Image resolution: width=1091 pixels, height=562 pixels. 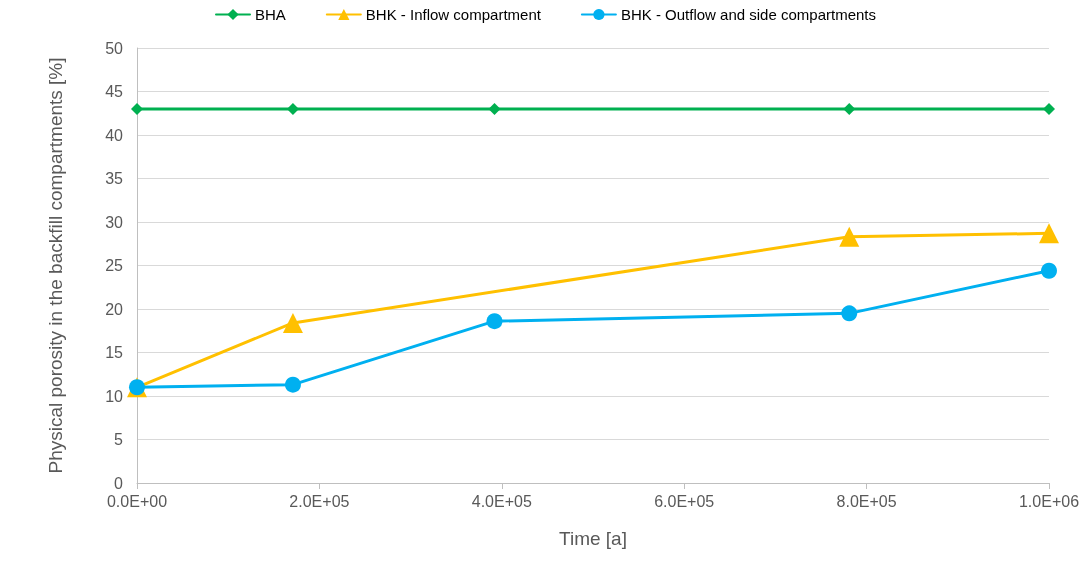 What do you see at coordinates (114, 265) in the screenshot?
I see `y-tick-label: 25` at bounding box center [114, 265].